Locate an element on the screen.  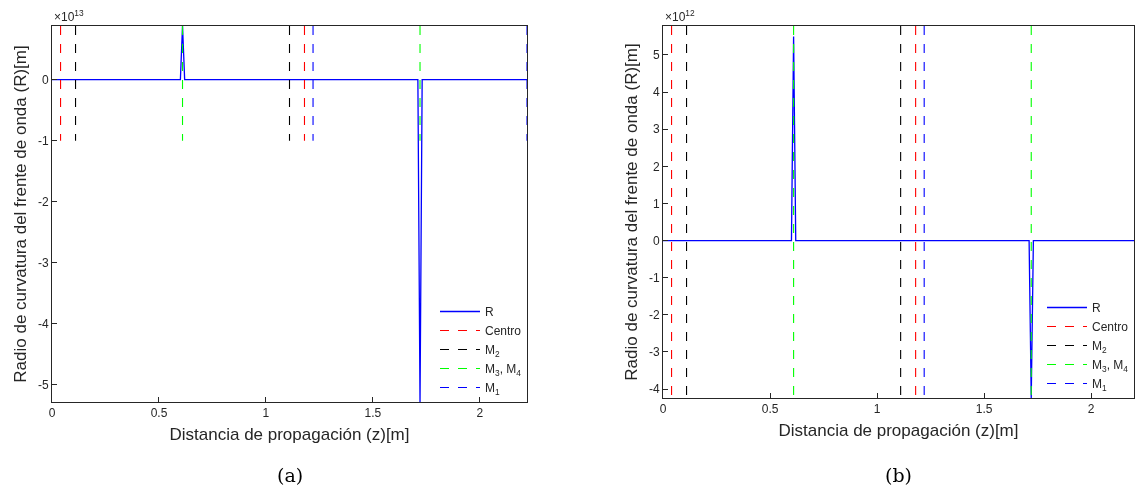
y-tick-label: 5 is located at coordinates (656, 55).